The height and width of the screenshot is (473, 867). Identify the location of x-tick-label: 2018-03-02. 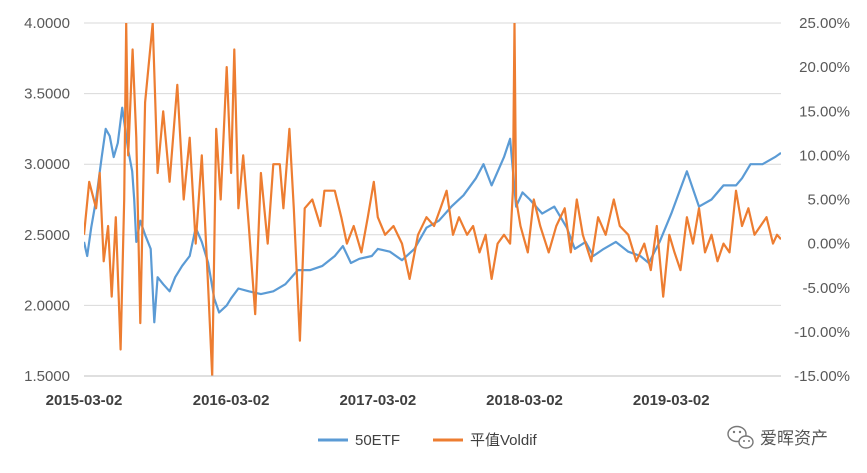
(524, 400).